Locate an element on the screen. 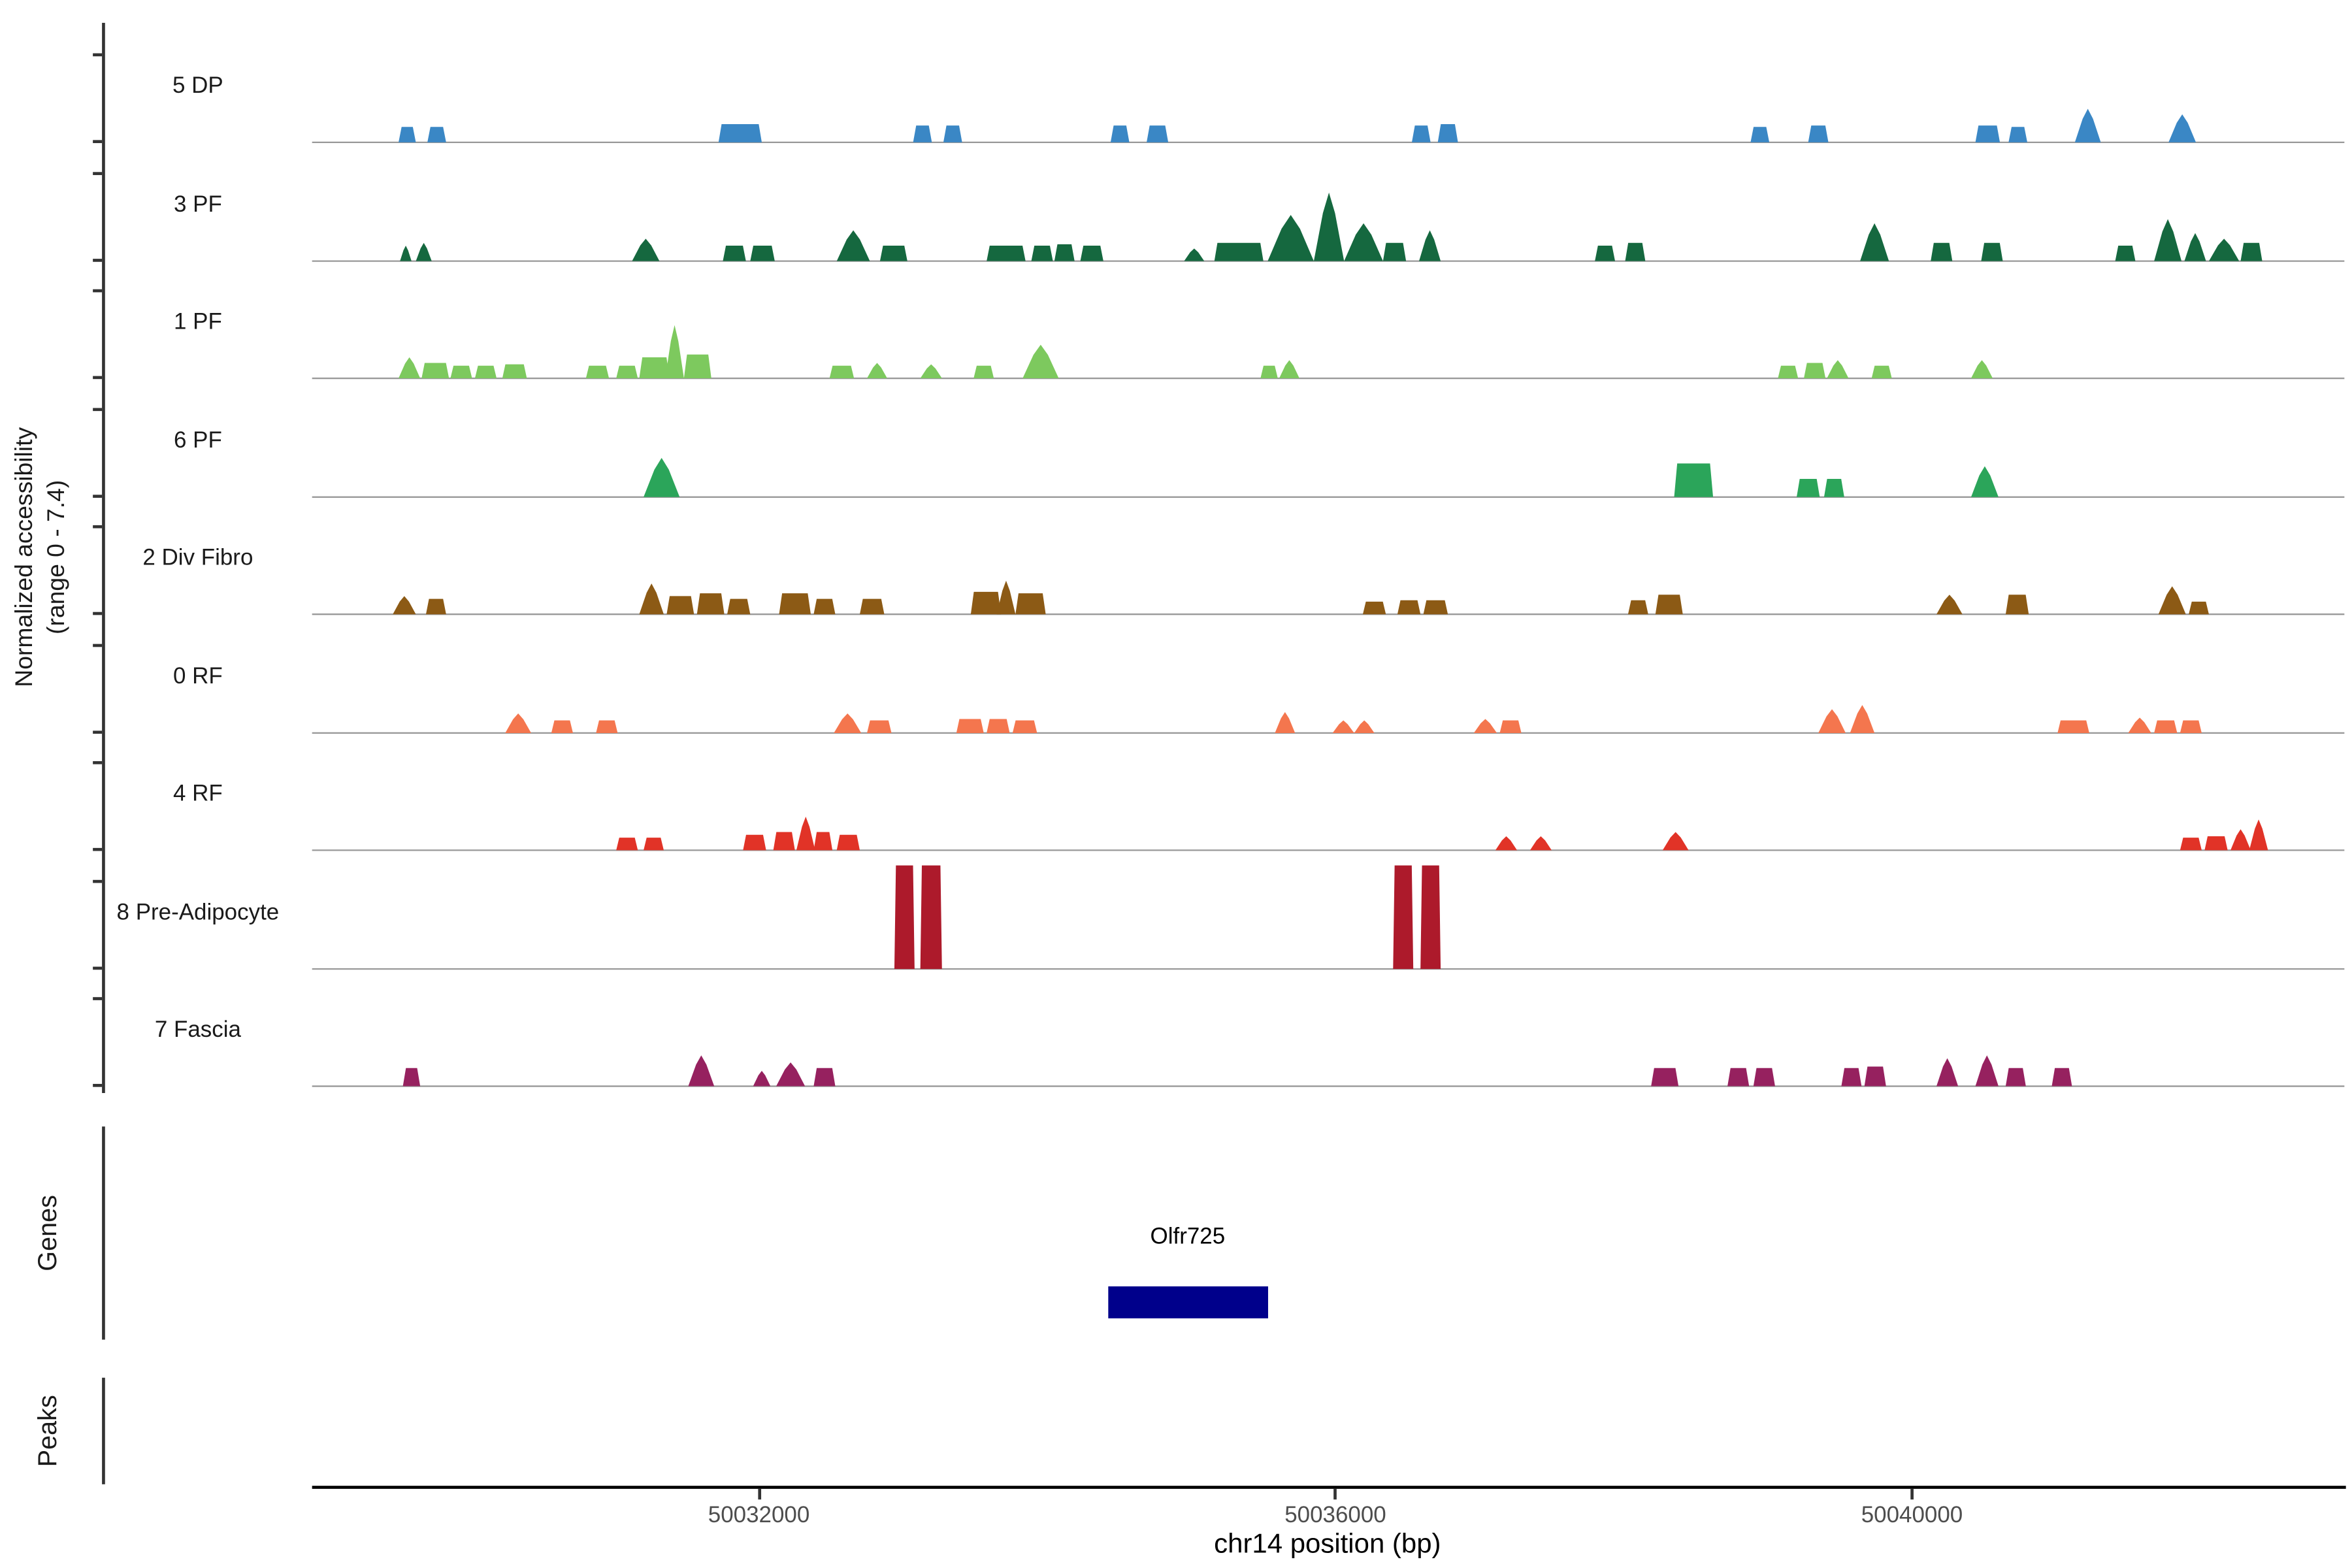  track-signal-5-dp is located at coordinates (1328, 126).